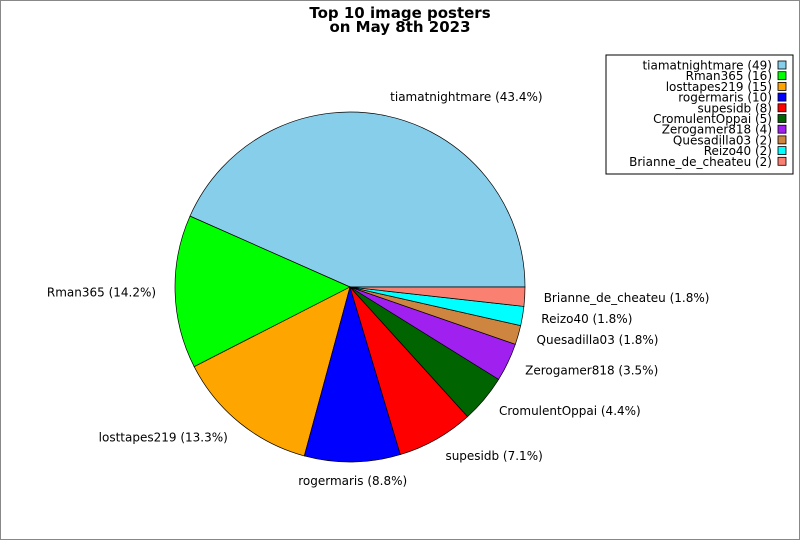 The height and width of the screenshot is (540, 800). What do you see at coordinates (272, 371) in the screenshot?
I see `pie-slice-losttapes219` at bounding box center [272, 371].